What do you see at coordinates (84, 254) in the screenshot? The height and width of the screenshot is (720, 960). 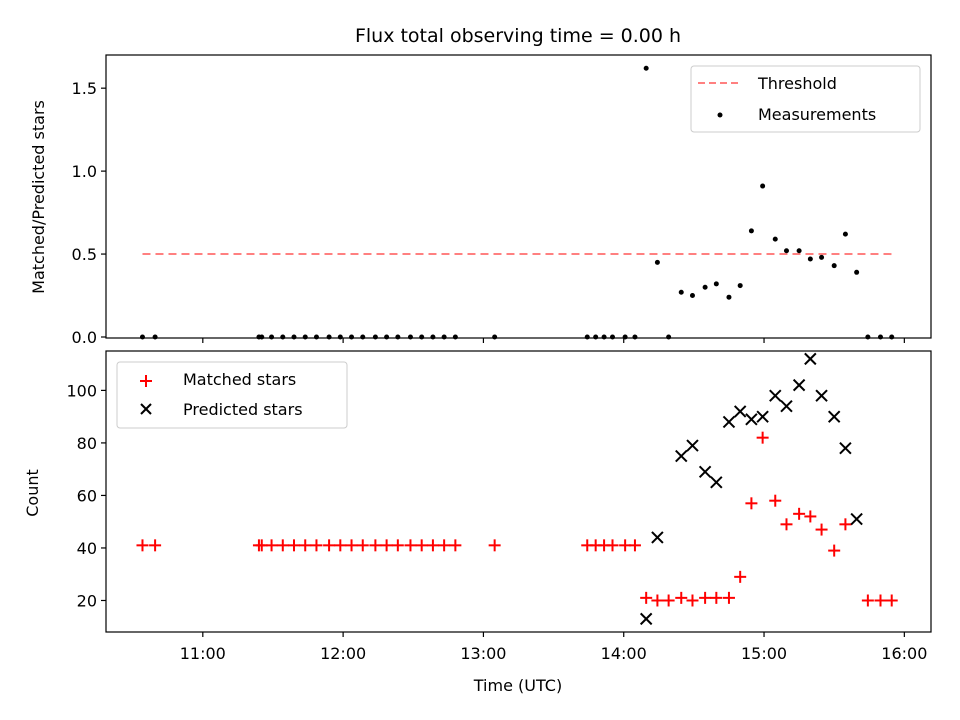 I see `ratio-y-tick-label: 0.5` at bounding box center [84, 254].